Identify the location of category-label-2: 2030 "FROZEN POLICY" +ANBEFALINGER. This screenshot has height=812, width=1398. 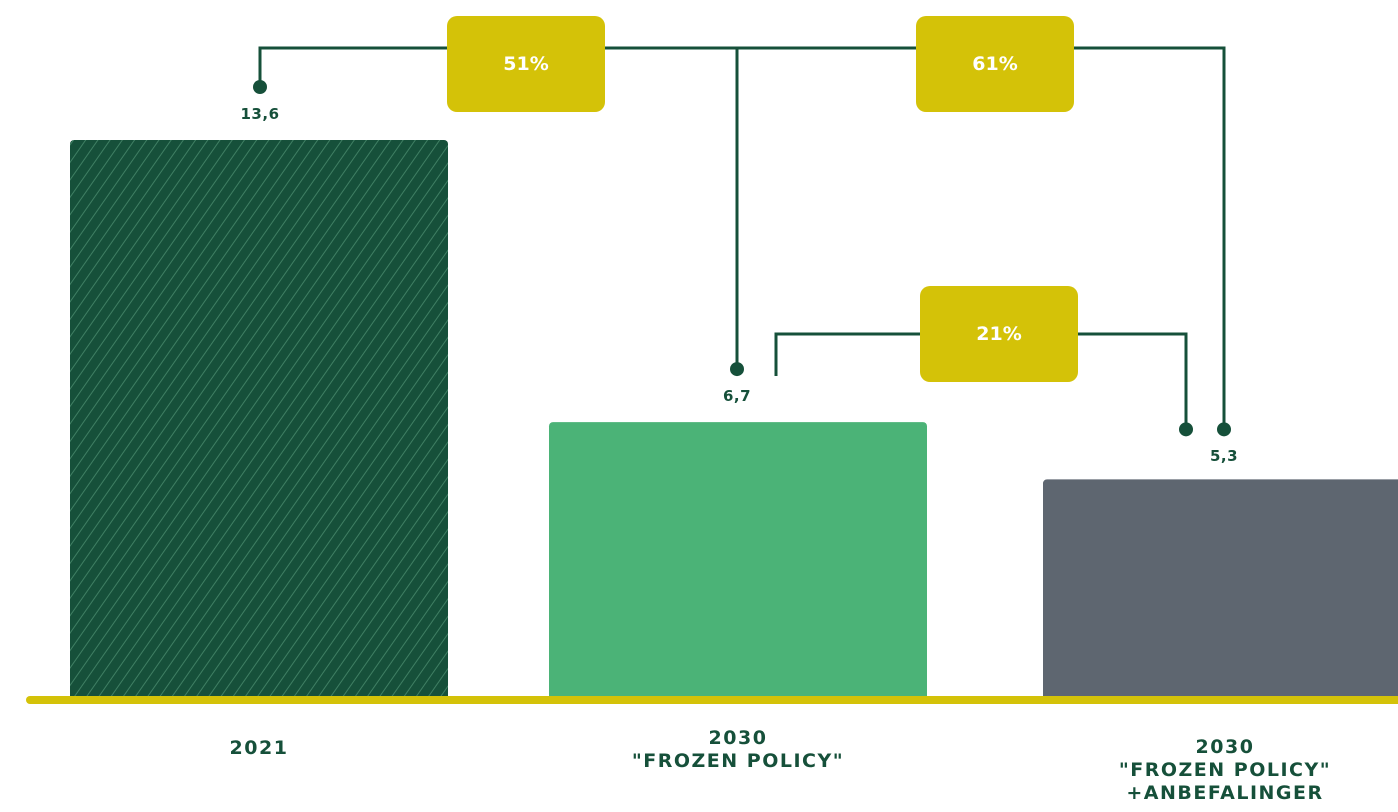
(1225, 770).